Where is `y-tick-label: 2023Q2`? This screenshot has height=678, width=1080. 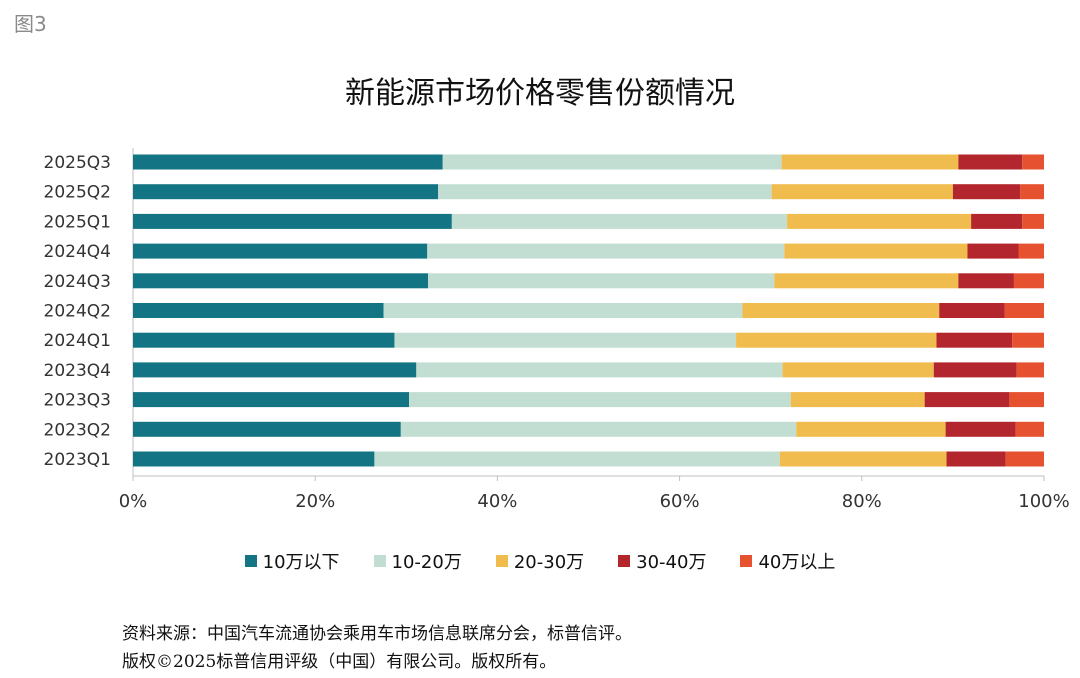
y-tick-label: 2023Q2 is located at coordinates (77, 430).